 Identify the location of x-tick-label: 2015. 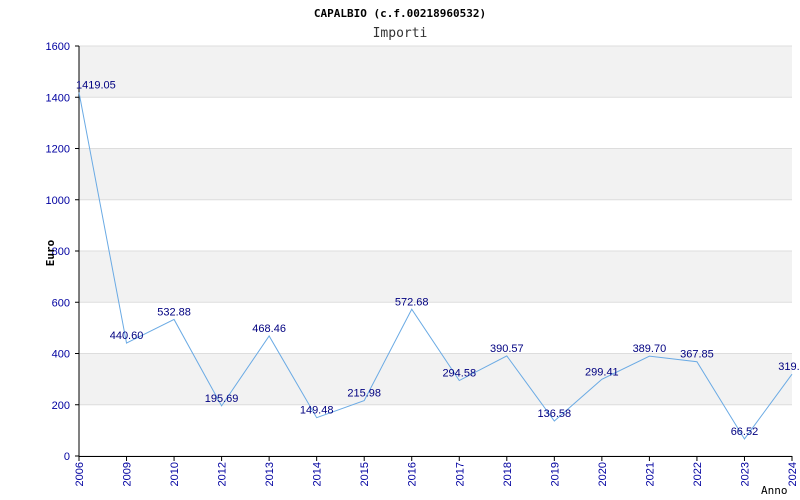
(365, 474).